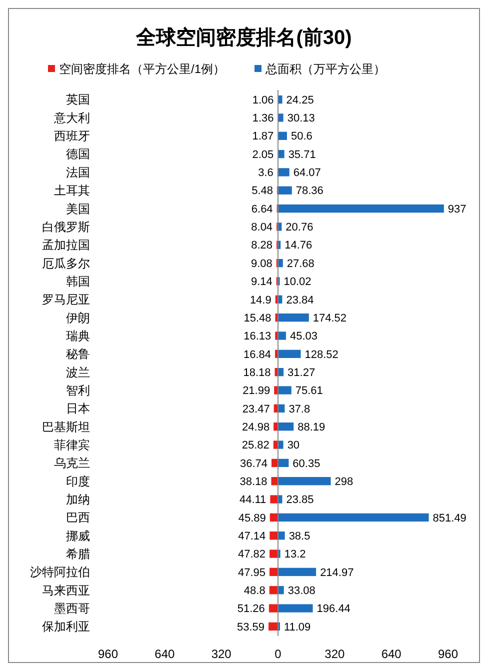 The image size is (488, 671). Describe the element at coordinates (449, 518) in the screenshot. I see `data-label: 851.49` at that location.